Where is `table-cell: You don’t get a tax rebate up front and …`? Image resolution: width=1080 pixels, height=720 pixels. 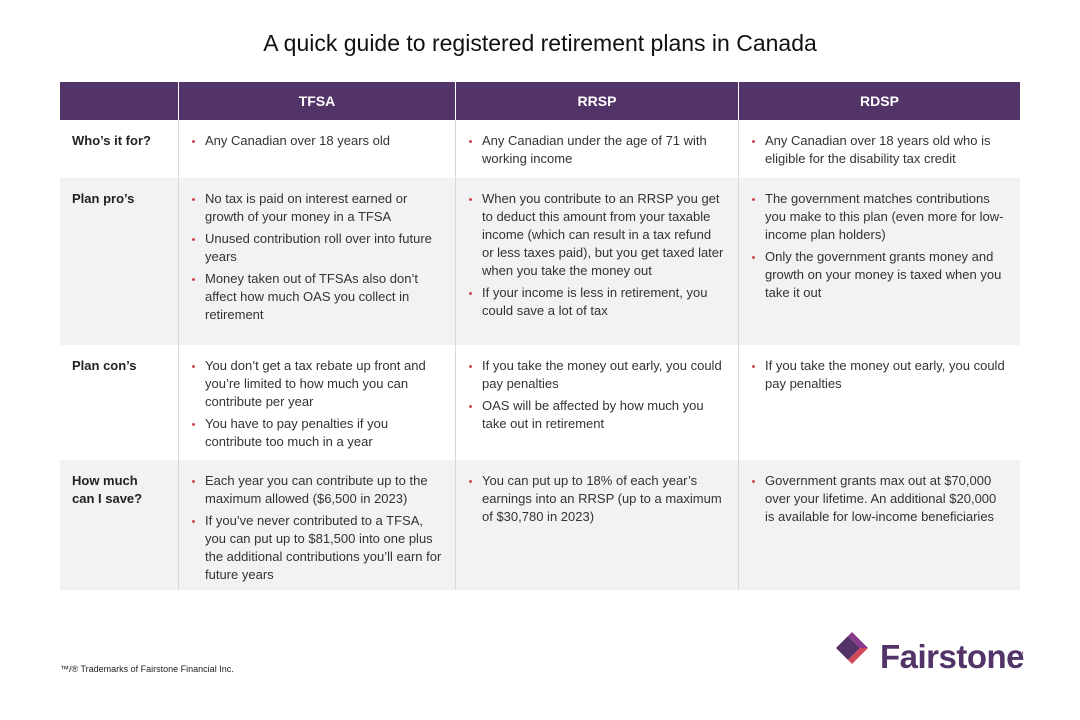 table-cell: You don’t get a tax rebate up front and … is located at coordinates (316, 402).